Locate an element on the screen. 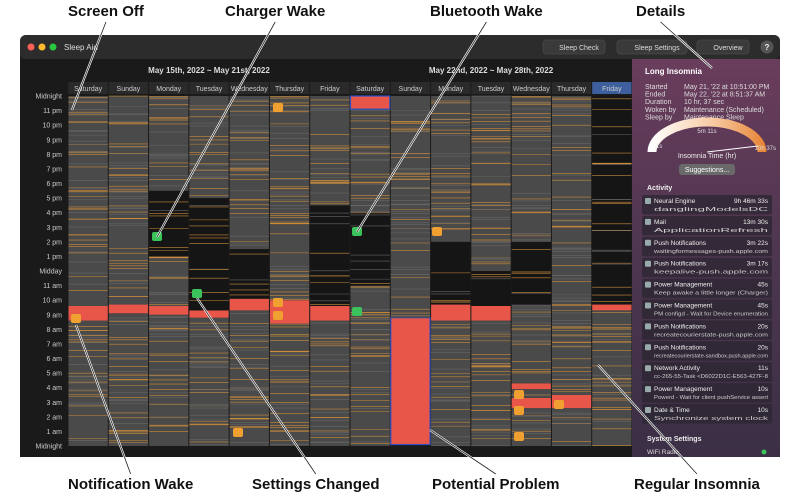 The height and width of the screenshot is (497, 800). field-value: May 21, '22 at 10:51:00 PM is located at coordinates (727, 87).